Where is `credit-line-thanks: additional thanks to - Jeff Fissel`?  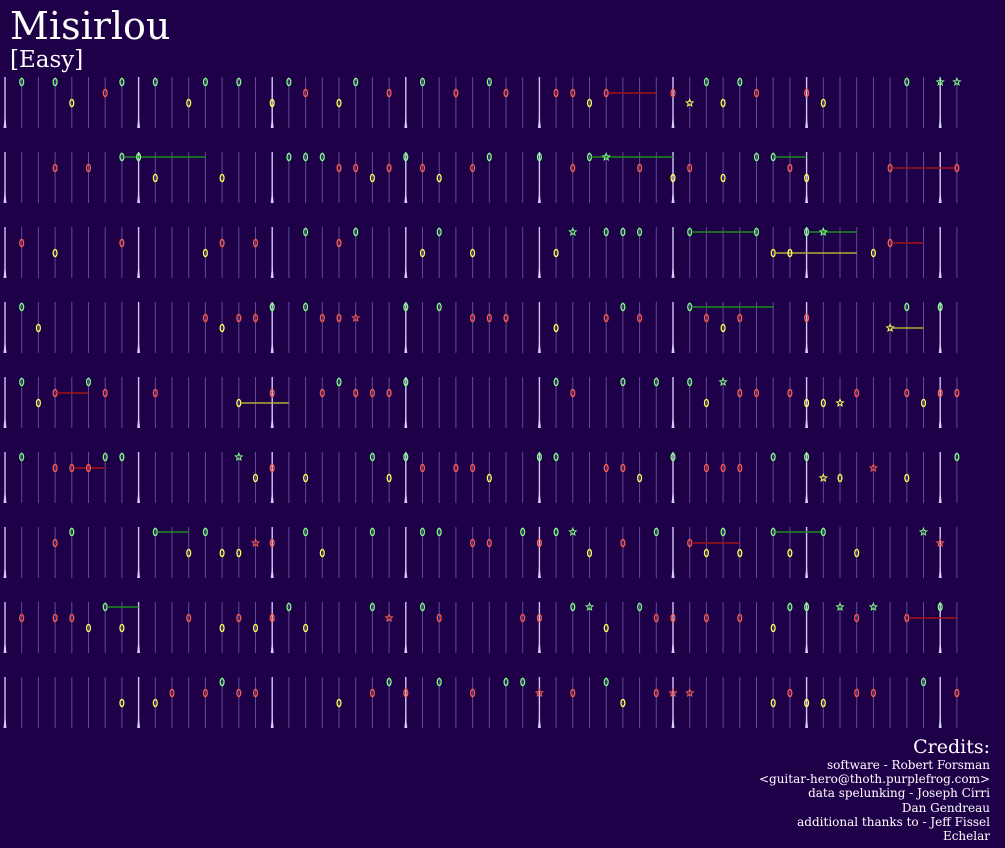 credit-line-thanks: additional thanks to - Jeff Fissel is located at coordinates (893, 821).